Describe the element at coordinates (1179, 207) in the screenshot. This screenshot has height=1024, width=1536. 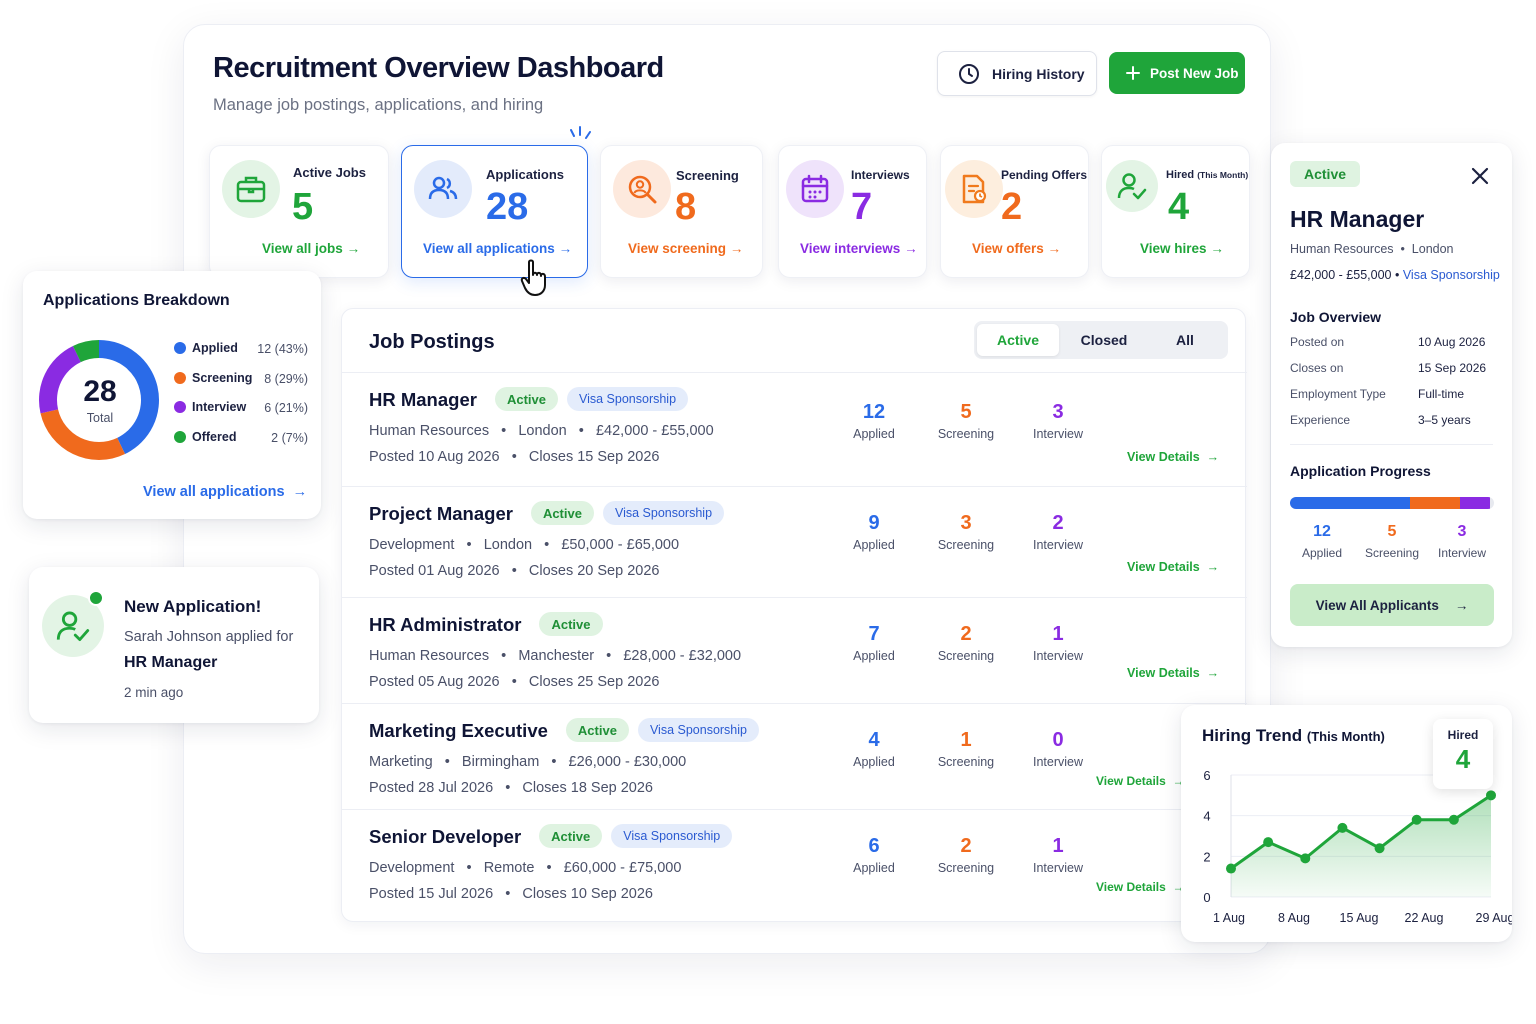
I see `stat-value: 4` at that location.